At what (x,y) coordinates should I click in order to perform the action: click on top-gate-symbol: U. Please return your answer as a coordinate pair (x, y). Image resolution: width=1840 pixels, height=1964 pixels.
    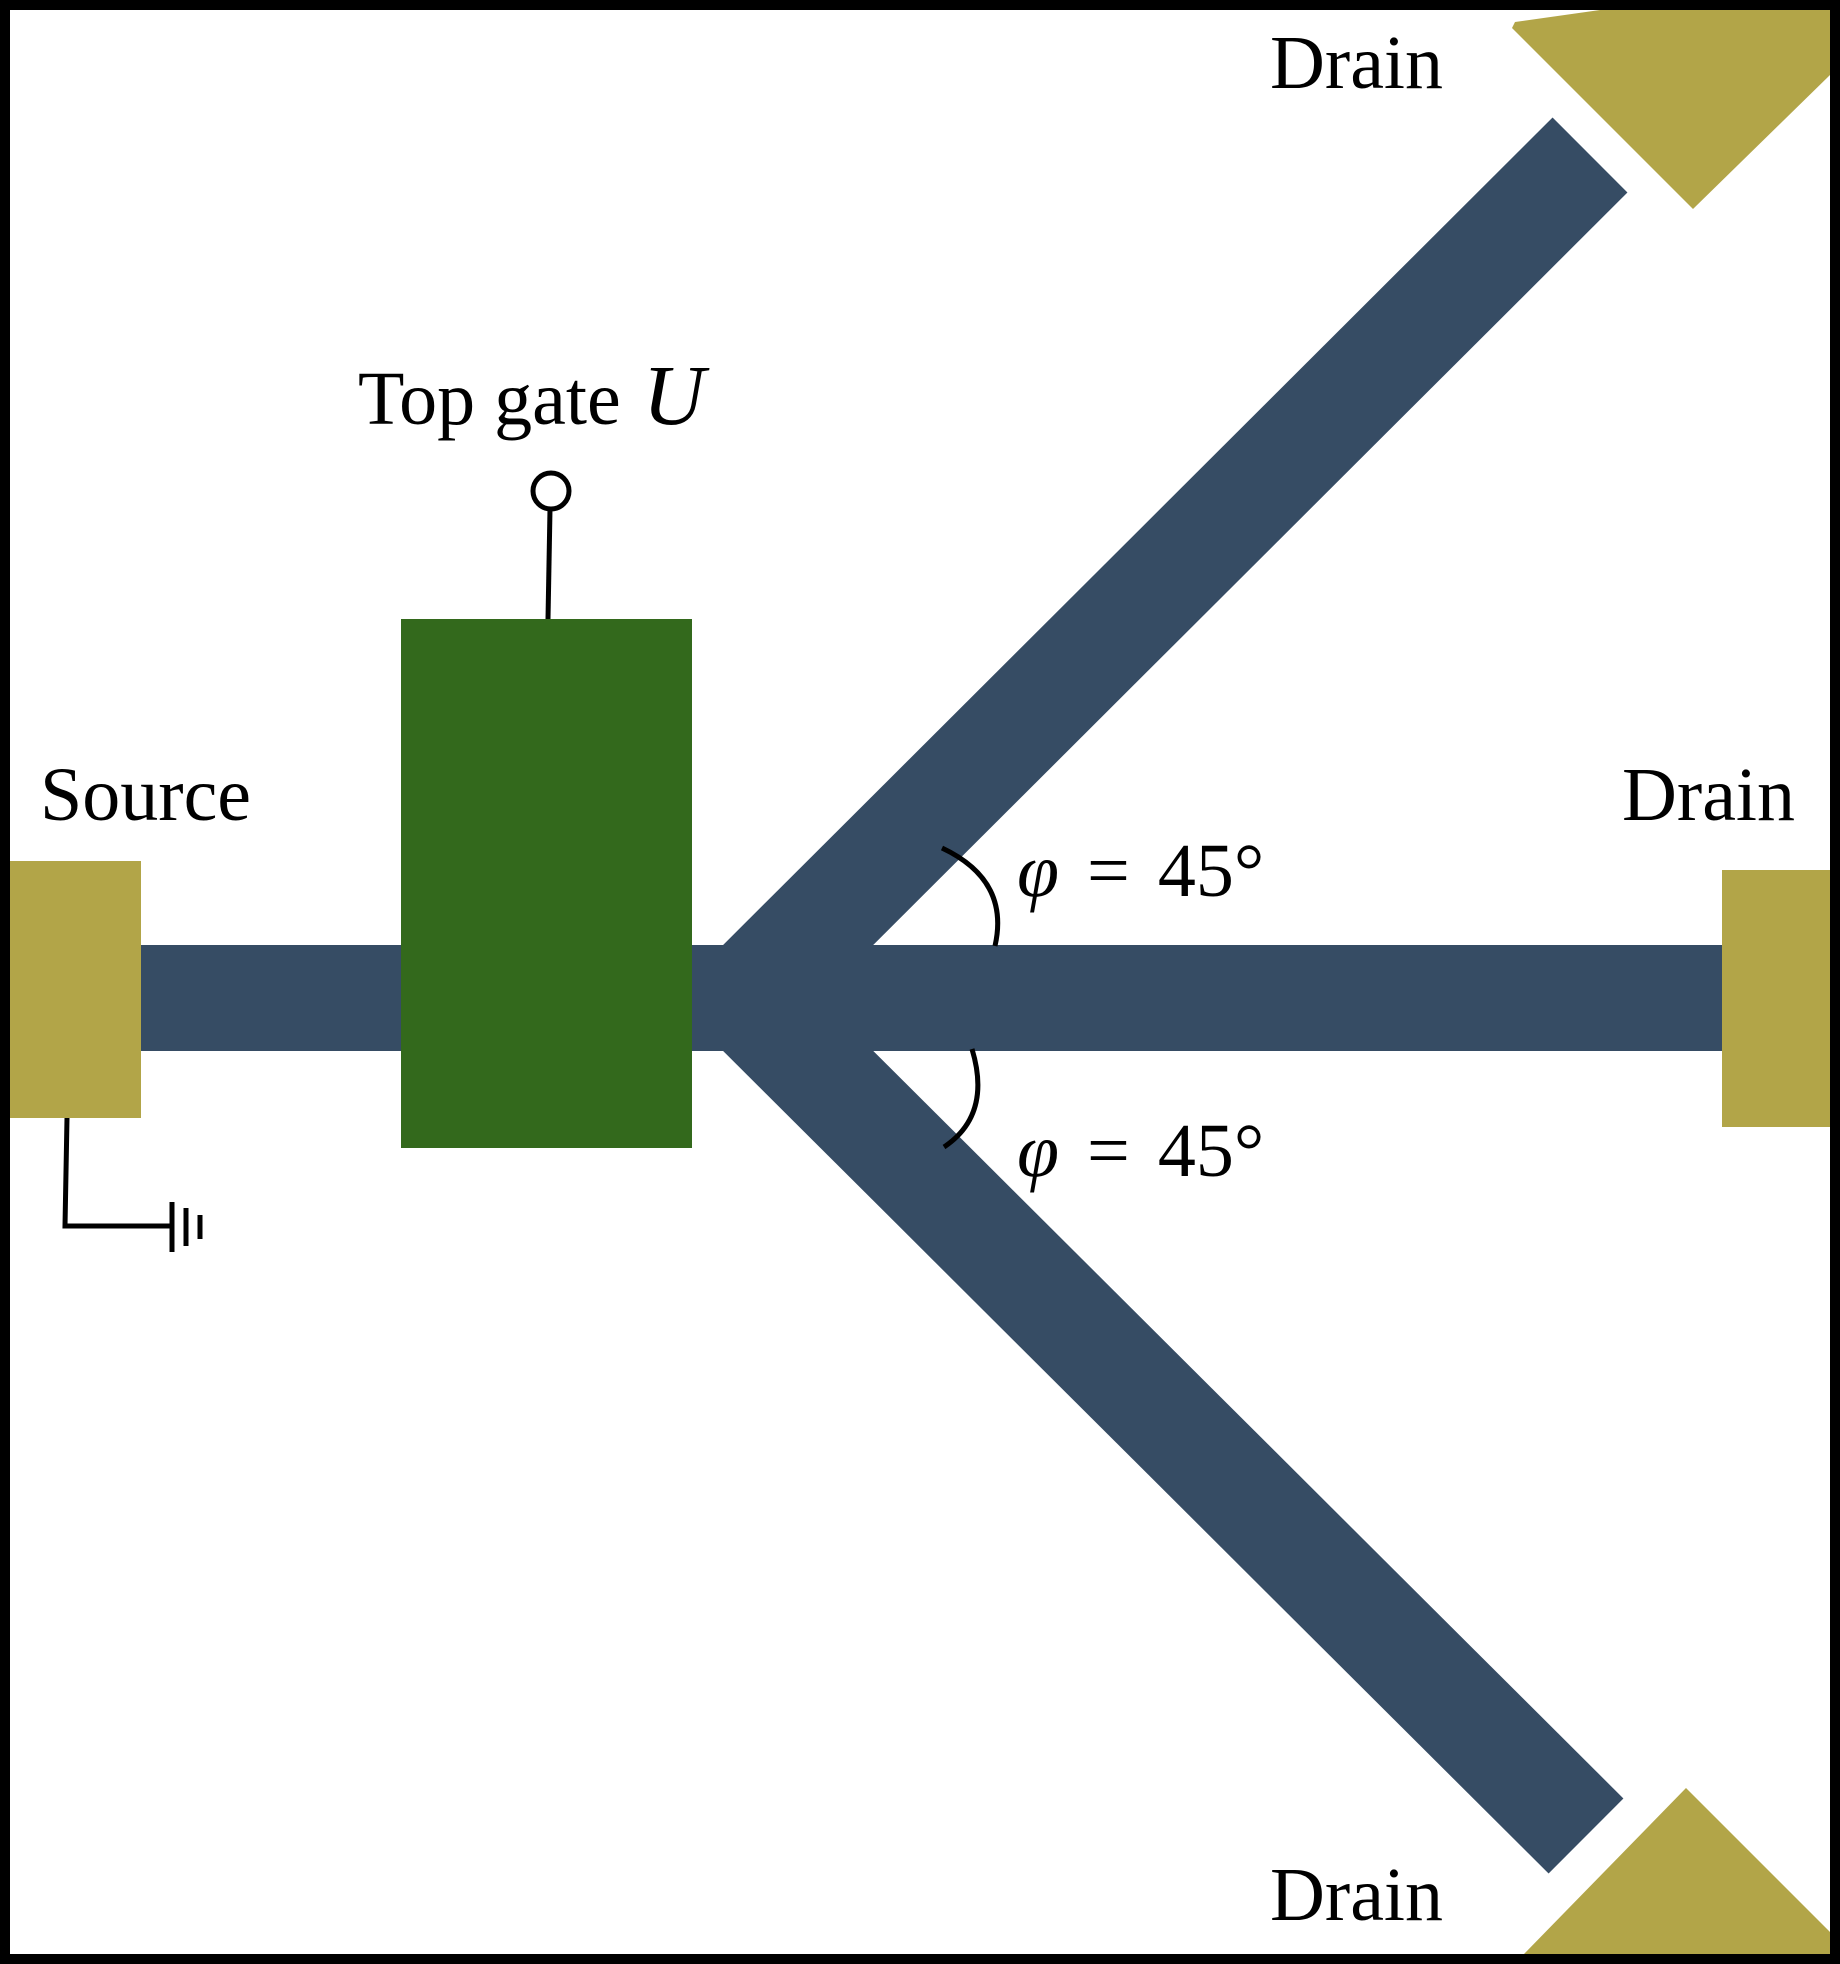
    Looking at the image, I should click on (676, 395).